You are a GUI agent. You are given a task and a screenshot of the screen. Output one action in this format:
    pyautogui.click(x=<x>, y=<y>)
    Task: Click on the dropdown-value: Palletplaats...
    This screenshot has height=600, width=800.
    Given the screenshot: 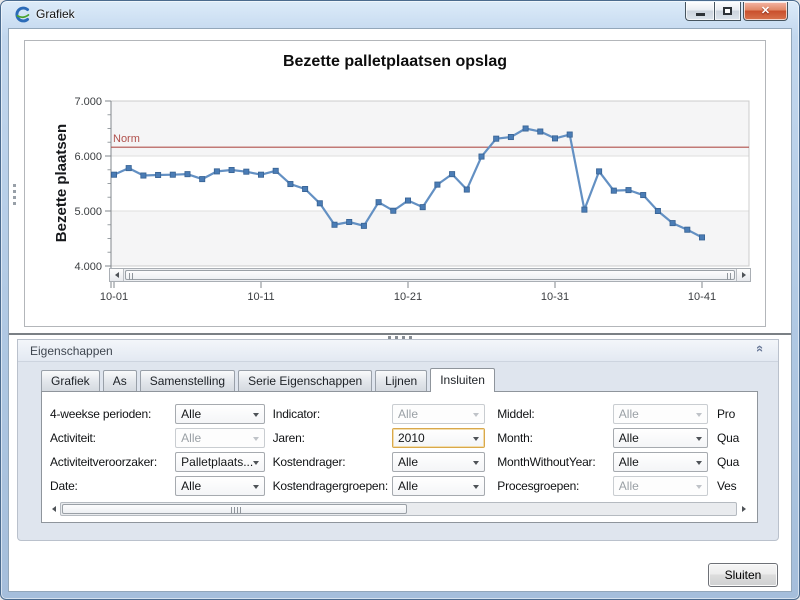 What is the action you would take?
    pyautogui.click(x=217, y=462)
    